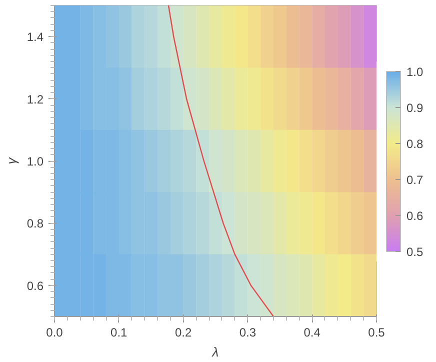 This screenshot has width=436, height=362. Describe the element at coordinates (55, 333) in the screenshot. I see `x-tick-label: 0.0` at that location.